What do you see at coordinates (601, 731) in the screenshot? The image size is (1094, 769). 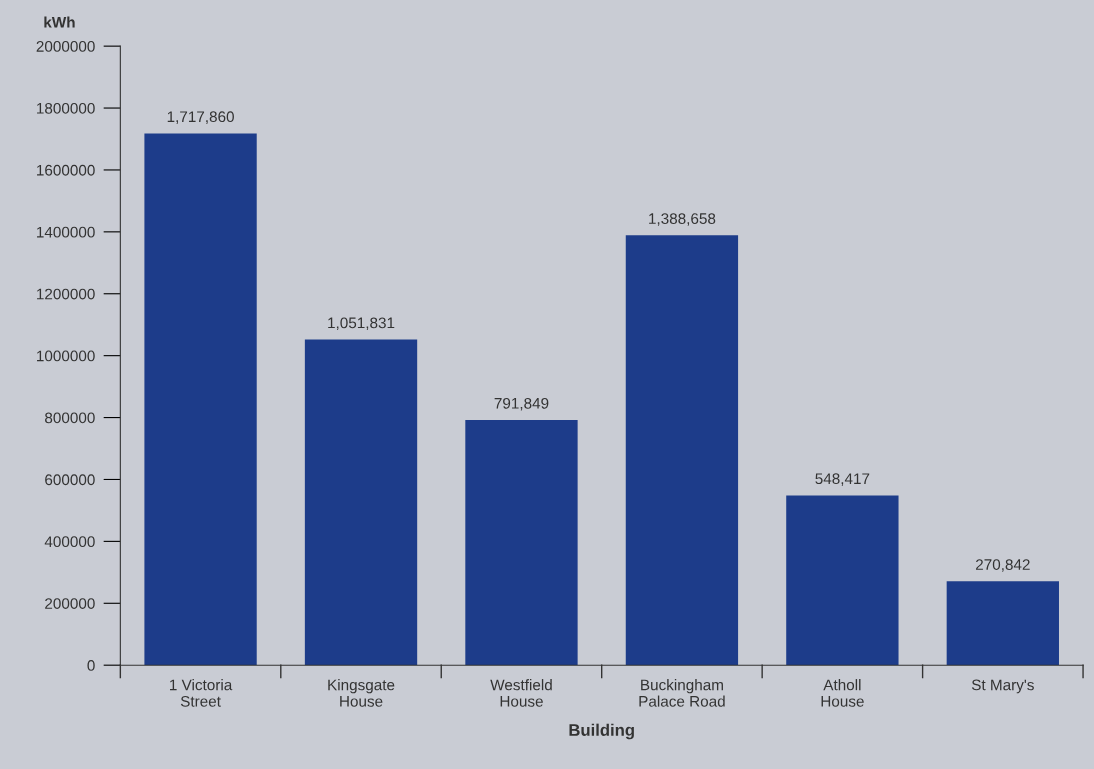 I see `x-axis-title: Building` at bounding box center [601, 731].